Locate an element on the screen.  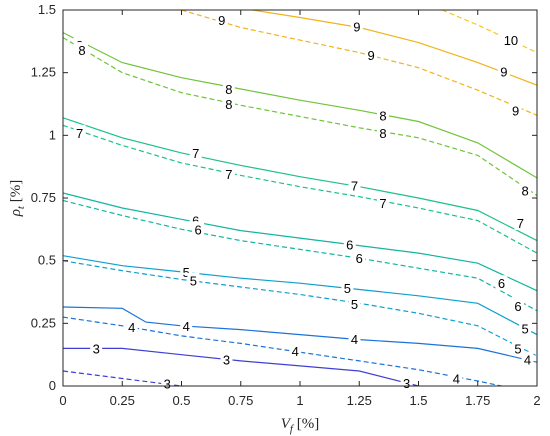
x-axis-label: Vf [%] is located at coordinates (300, 425).